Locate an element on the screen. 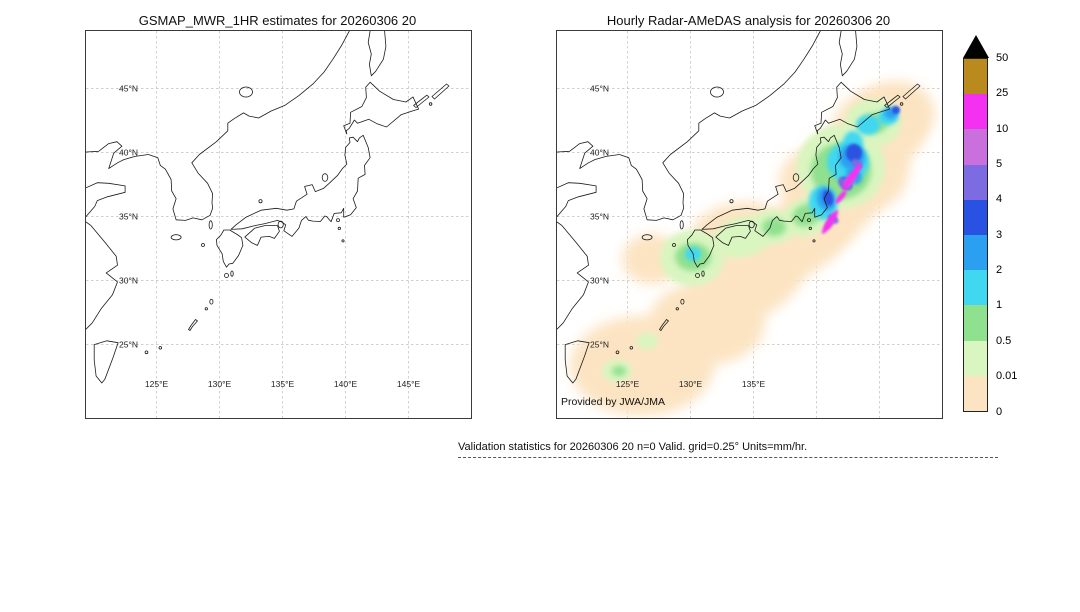 This screenshot has height=612, width=1080. colorbar-tick-label: 10 is located at coordinates (1002, 128).